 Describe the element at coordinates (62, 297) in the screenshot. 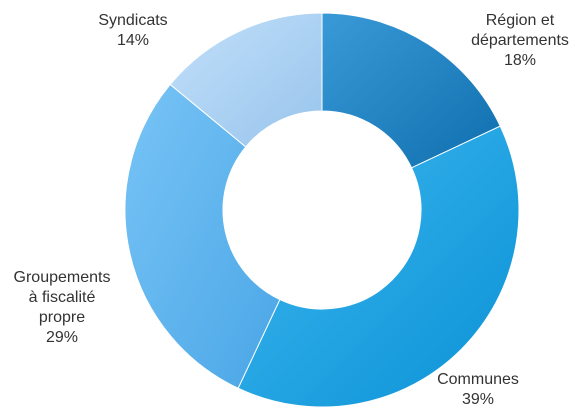

I see `slice-name-line-2-1: à fiscalité` at that location.